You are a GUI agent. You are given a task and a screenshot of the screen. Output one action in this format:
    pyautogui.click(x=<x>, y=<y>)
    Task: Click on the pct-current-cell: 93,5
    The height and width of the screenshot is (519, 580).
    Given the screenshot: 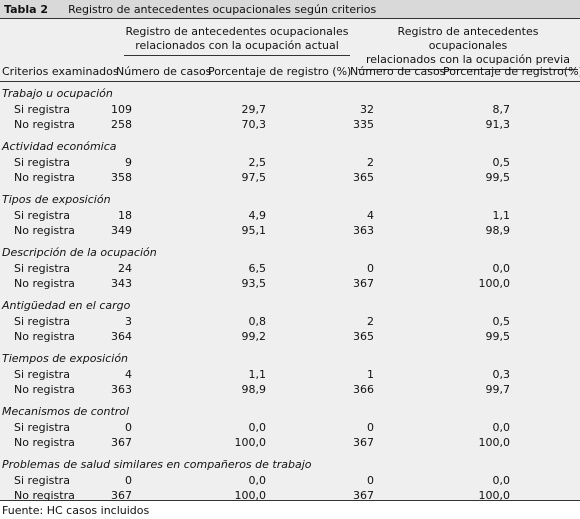 What is the action you would take?
    pyautogui.click(x=254, y=283)
    